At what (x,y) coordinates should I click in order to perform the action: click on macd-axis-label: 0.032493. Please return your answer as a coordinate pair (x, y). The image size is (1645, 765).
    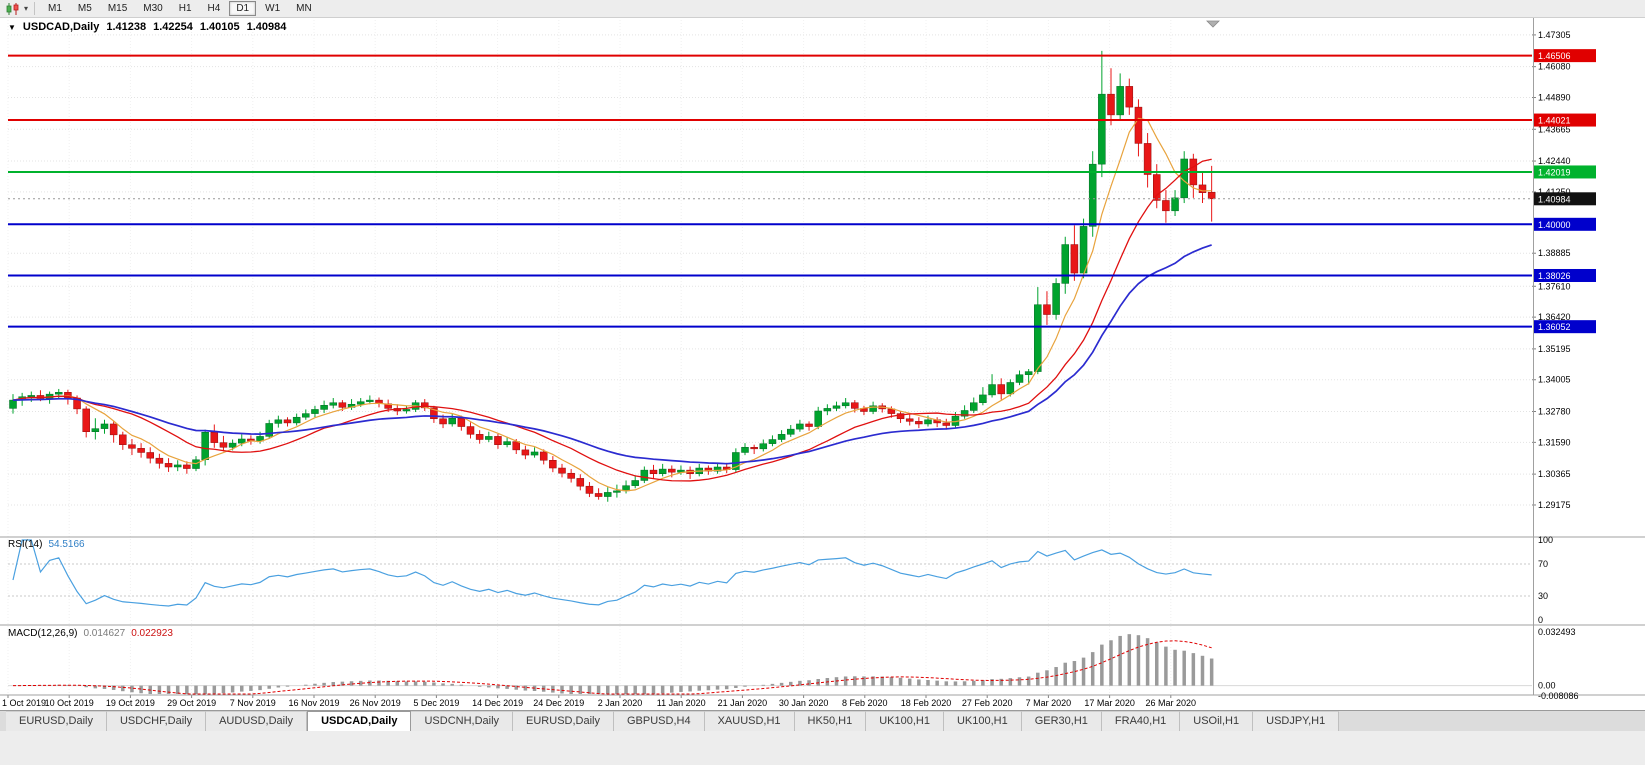
    Looking at the image, I should click on (1557, 632).